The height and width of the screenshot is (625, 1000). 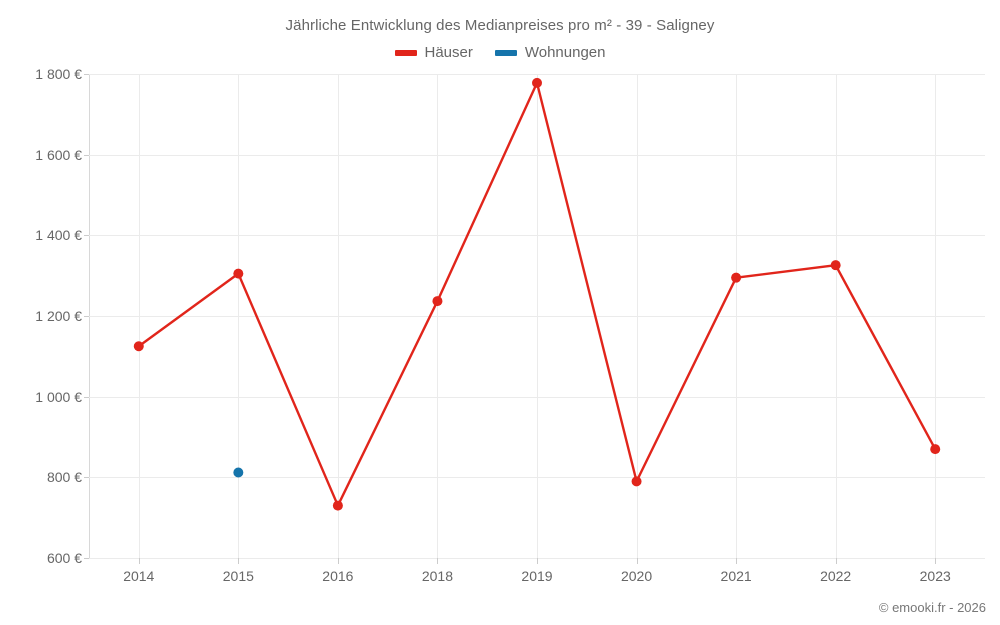 What do you see at coordinates (338, 576) in the screenshot?
I see `x-axis-tick-label: 2016` at bounding box center [338, 576].